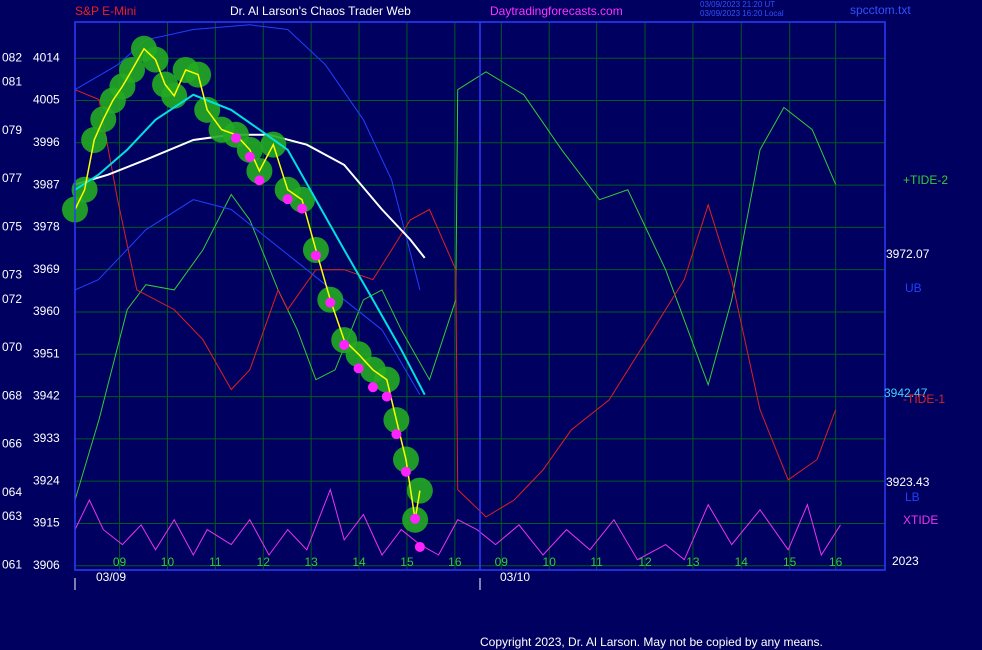  I want to click on y-tick-label: 3969, so click(46, 269).